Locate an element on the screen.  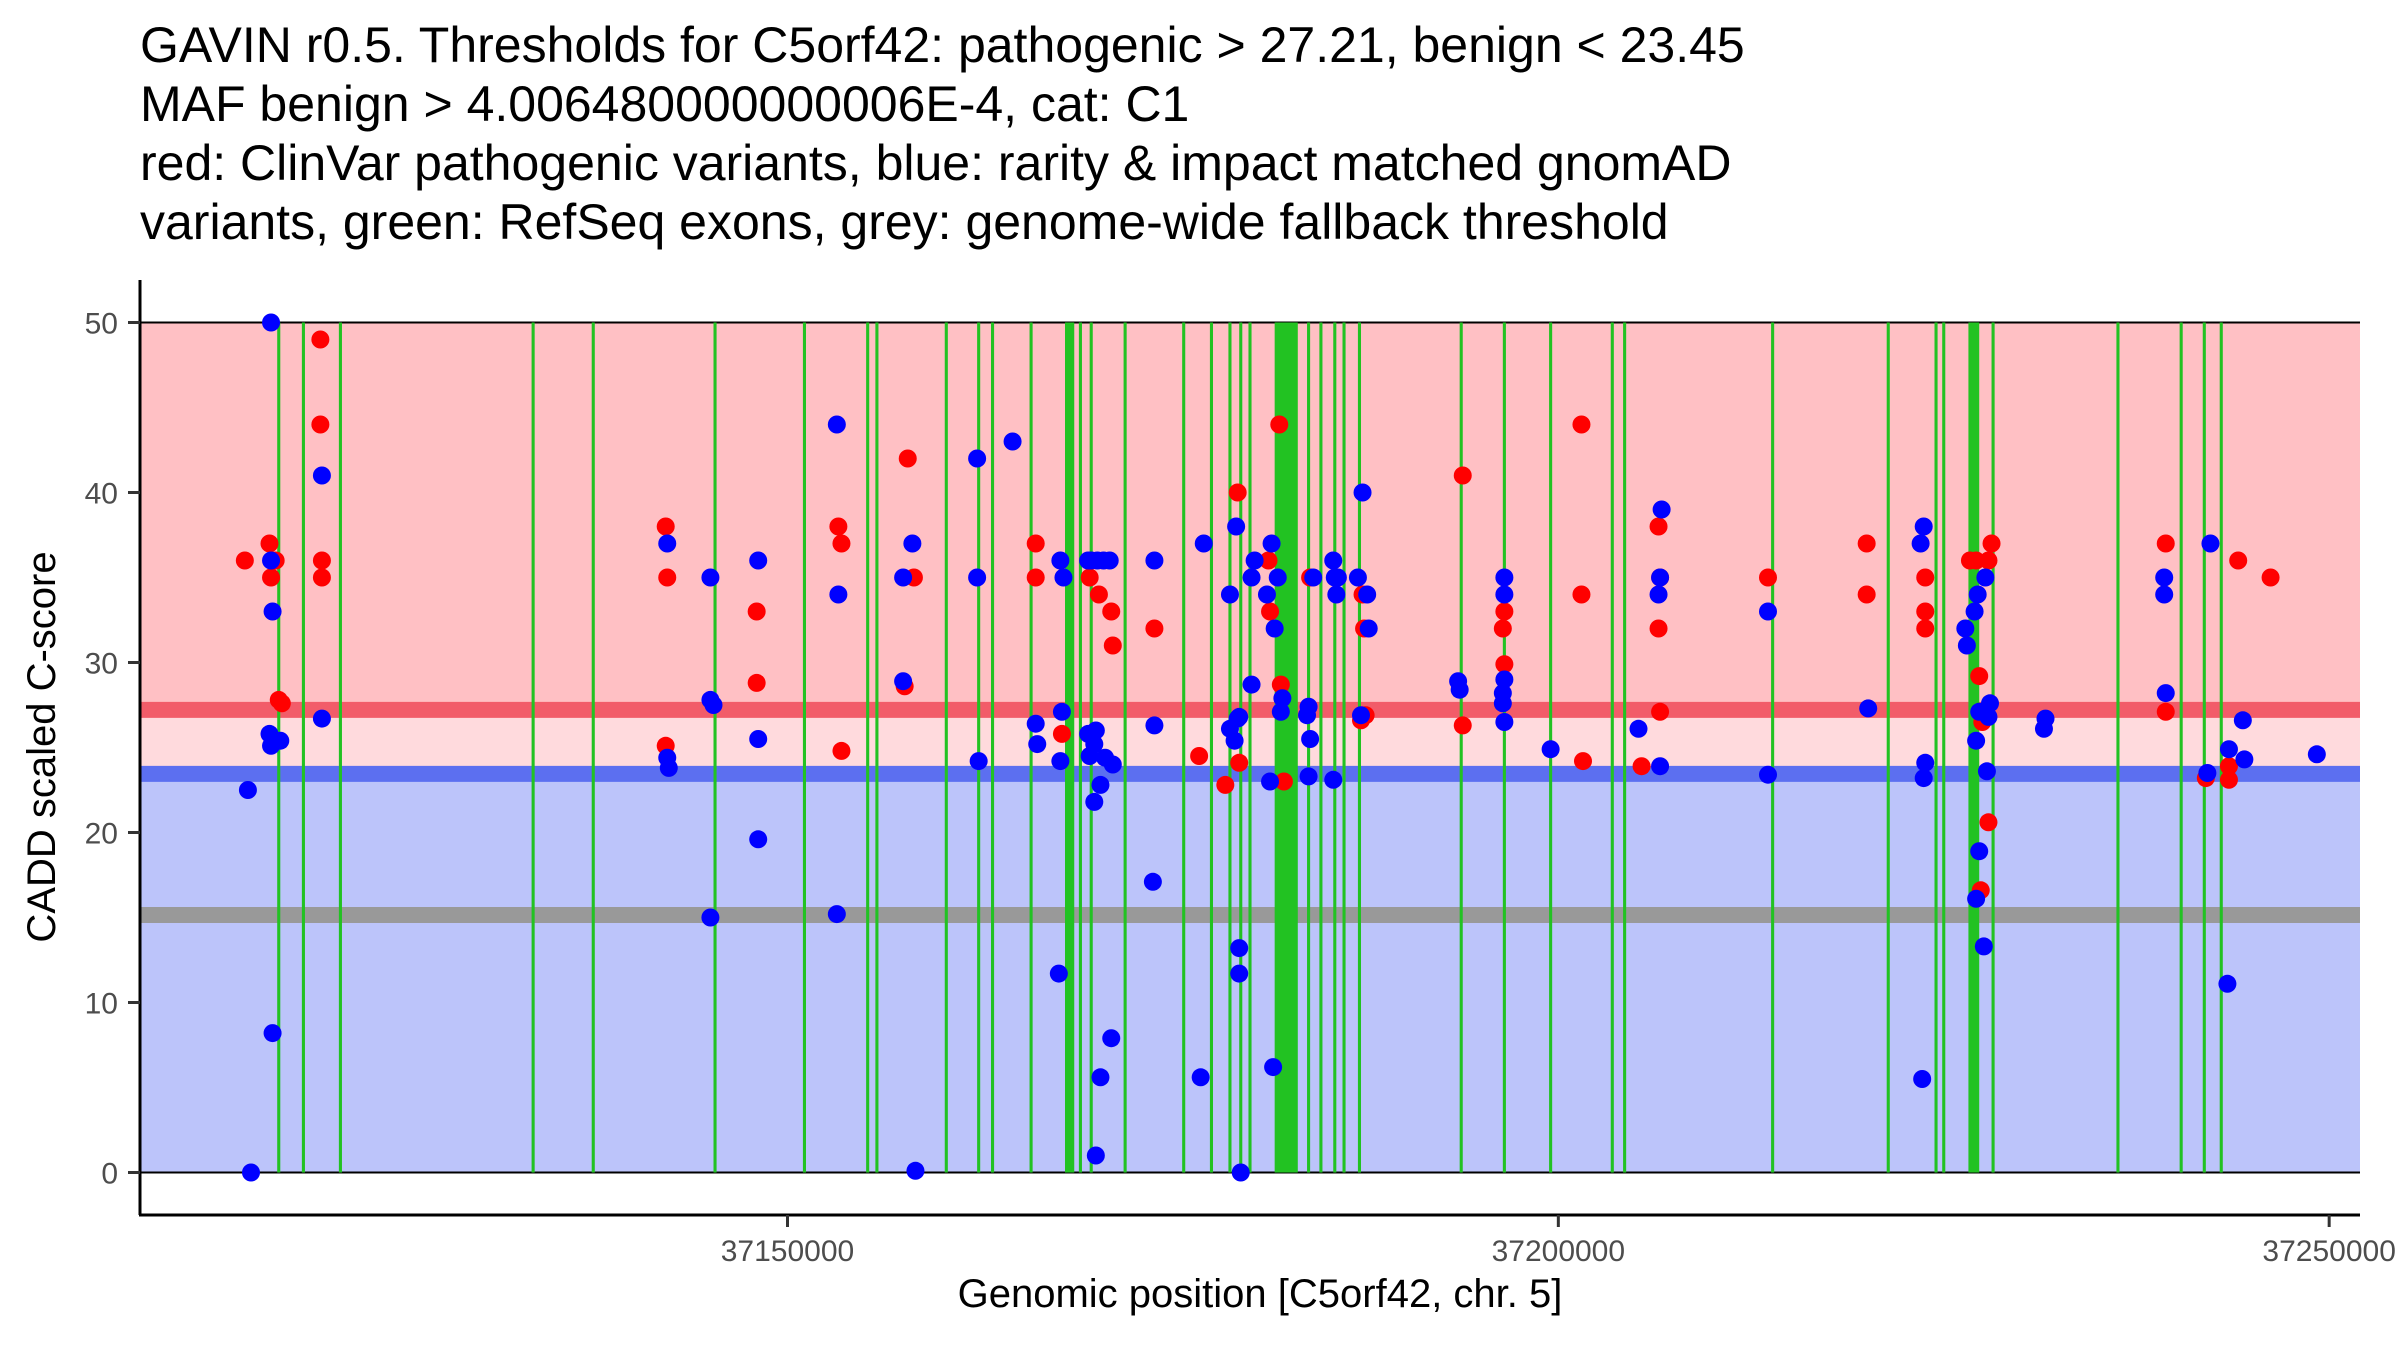
y-tick-label: 30 is located at coordinates (101, 664).